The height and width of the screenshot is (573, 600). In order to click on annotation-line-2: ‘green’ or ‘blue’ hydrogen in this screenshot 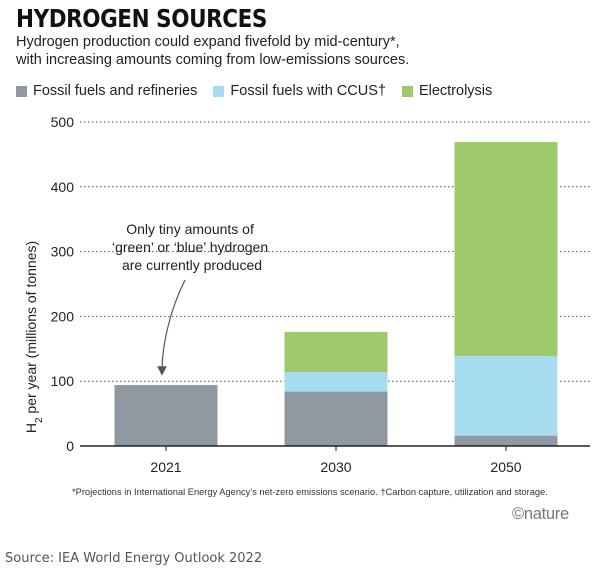, I will do `click(190, 247)`.